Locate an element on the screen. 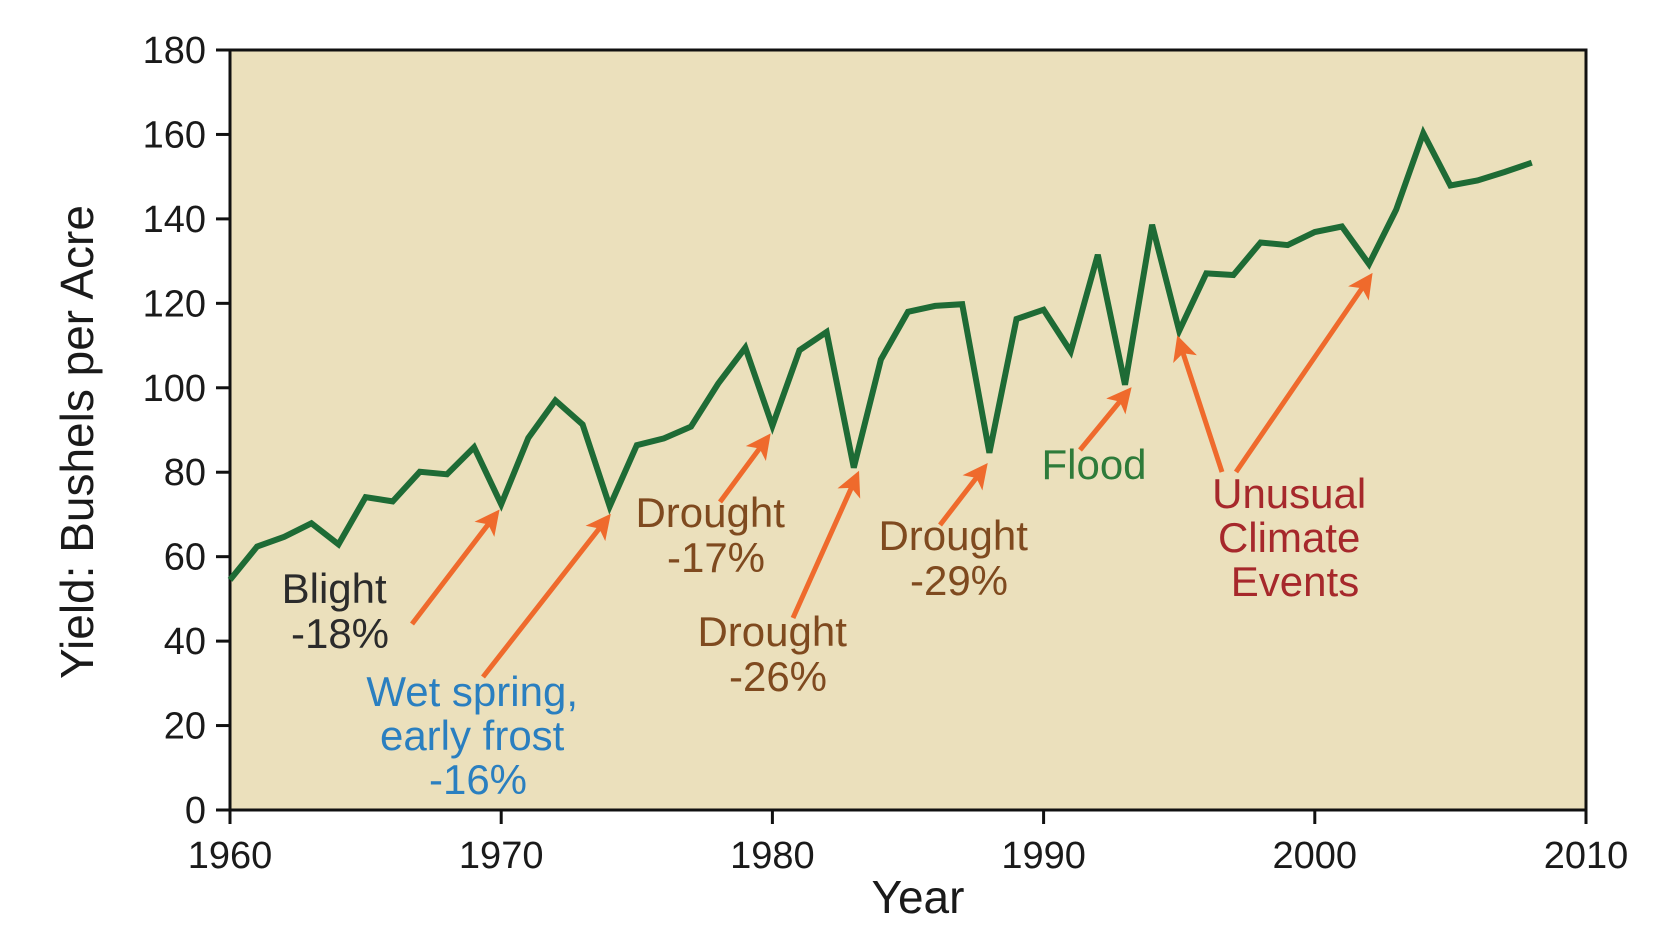 Image resolution: width=1680 pixels, height=945 pixels. y-tick-label: 140 is located at coordinates (174, 220).